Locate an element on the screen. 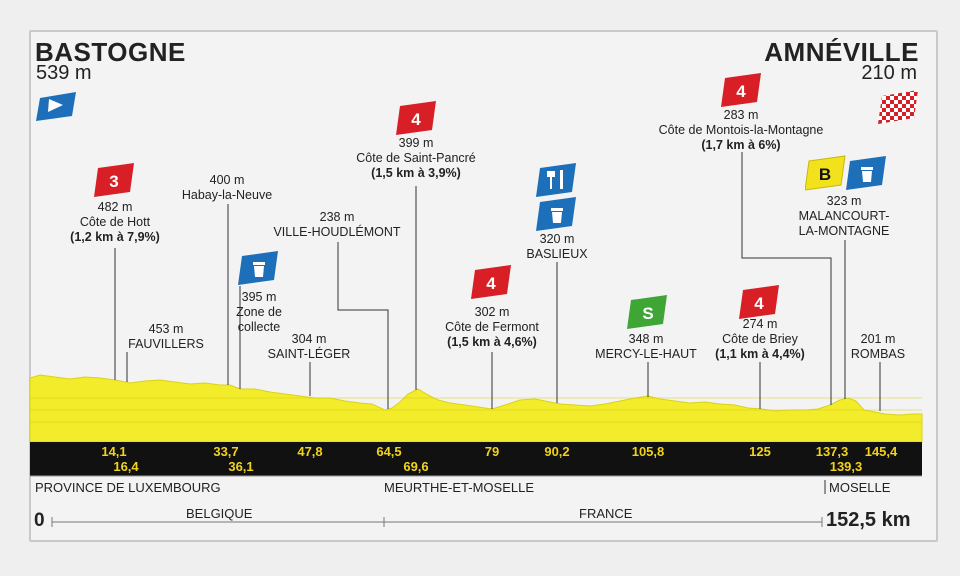 This screenshot has width=960, height=576. feed-zone-label: 395 m Zone de collecte is located at coordinates (259, 312).